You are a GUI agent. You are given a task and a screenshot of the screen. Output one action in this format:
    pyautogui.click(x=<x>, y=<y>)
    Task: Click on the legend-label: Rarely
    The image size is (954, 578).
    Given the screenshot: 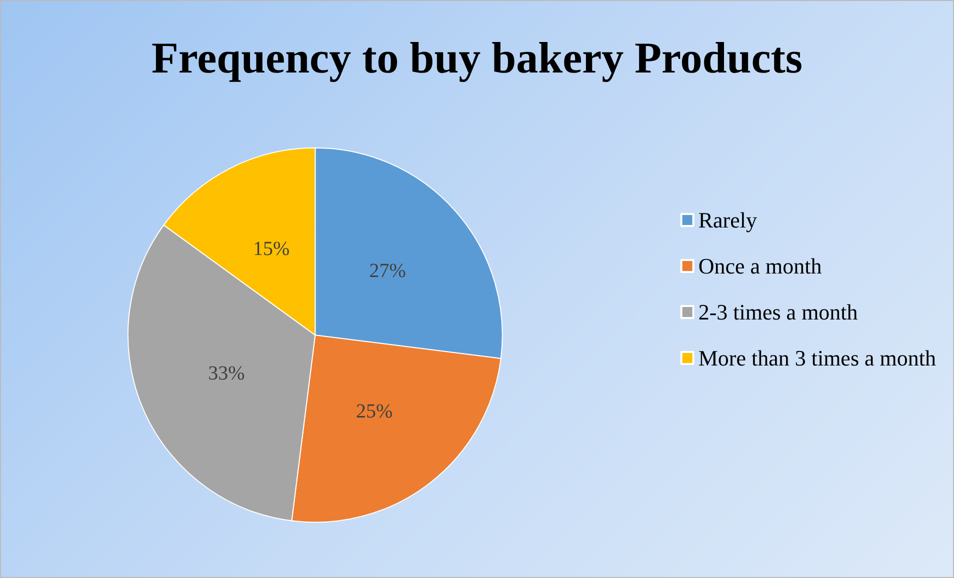 What is the action you would take?
    pyautogui.click(x=727, y=220)
    